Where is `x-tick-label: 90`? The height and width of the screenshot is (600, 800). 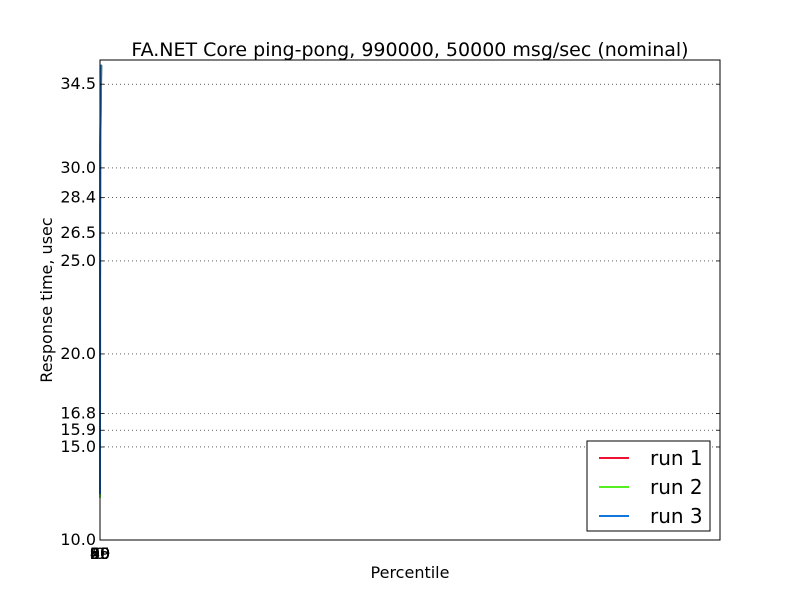 x-tick-label: 90 is located at coordinates (100, 553).